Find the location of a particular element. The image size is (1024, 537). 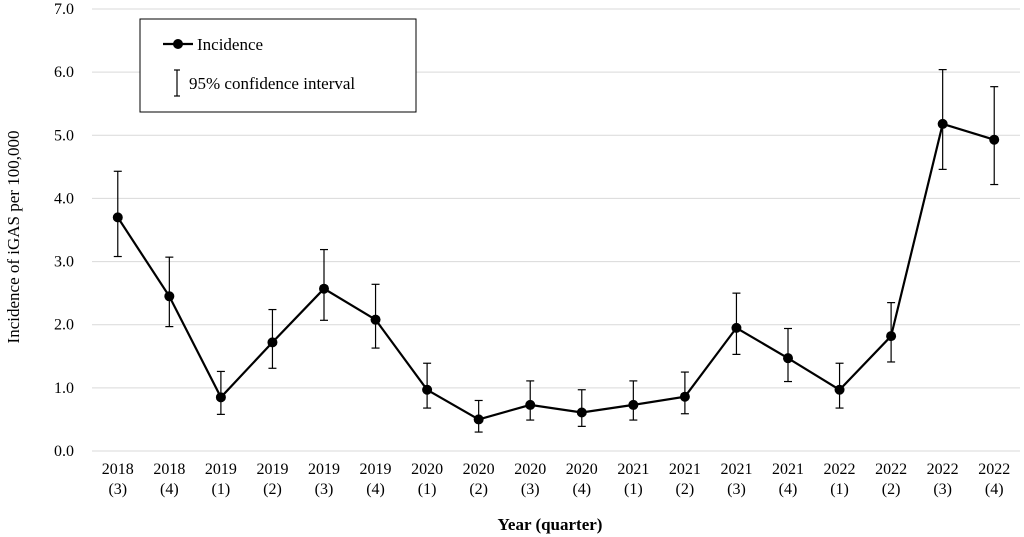

legend-box is located at coordinates (278, 65).